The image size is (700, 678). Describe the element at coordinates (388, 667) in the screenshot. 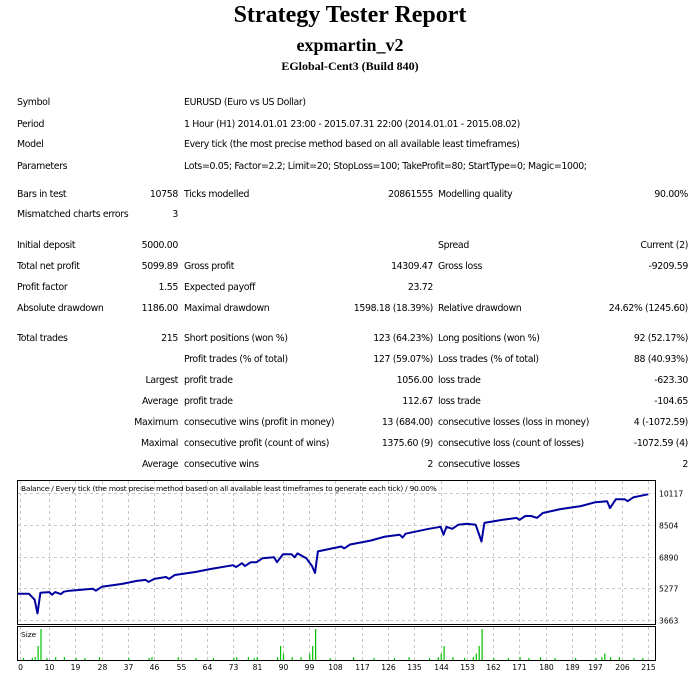

I see `x-tick-label: 126` at that location.